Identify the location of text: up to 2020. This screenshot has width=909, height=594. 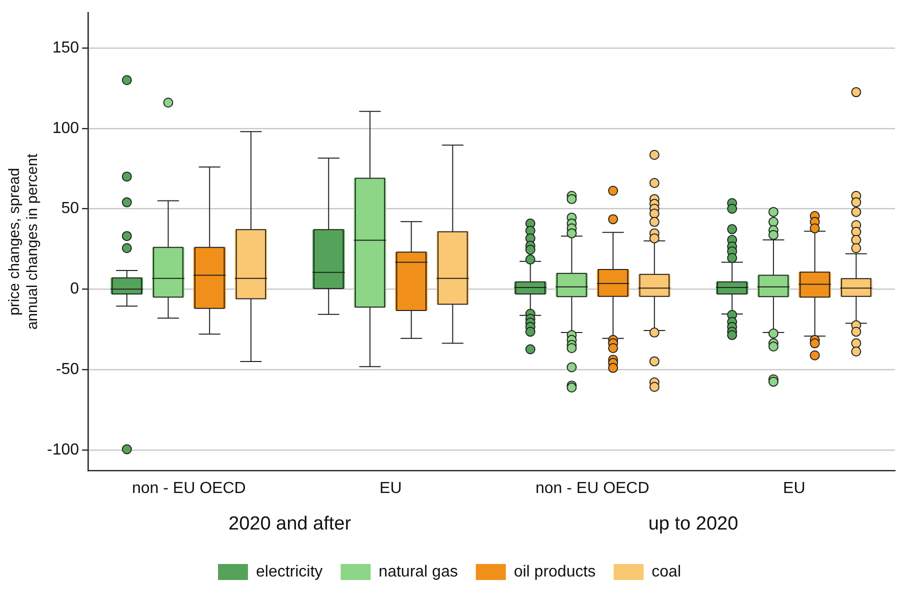
(693, 524).